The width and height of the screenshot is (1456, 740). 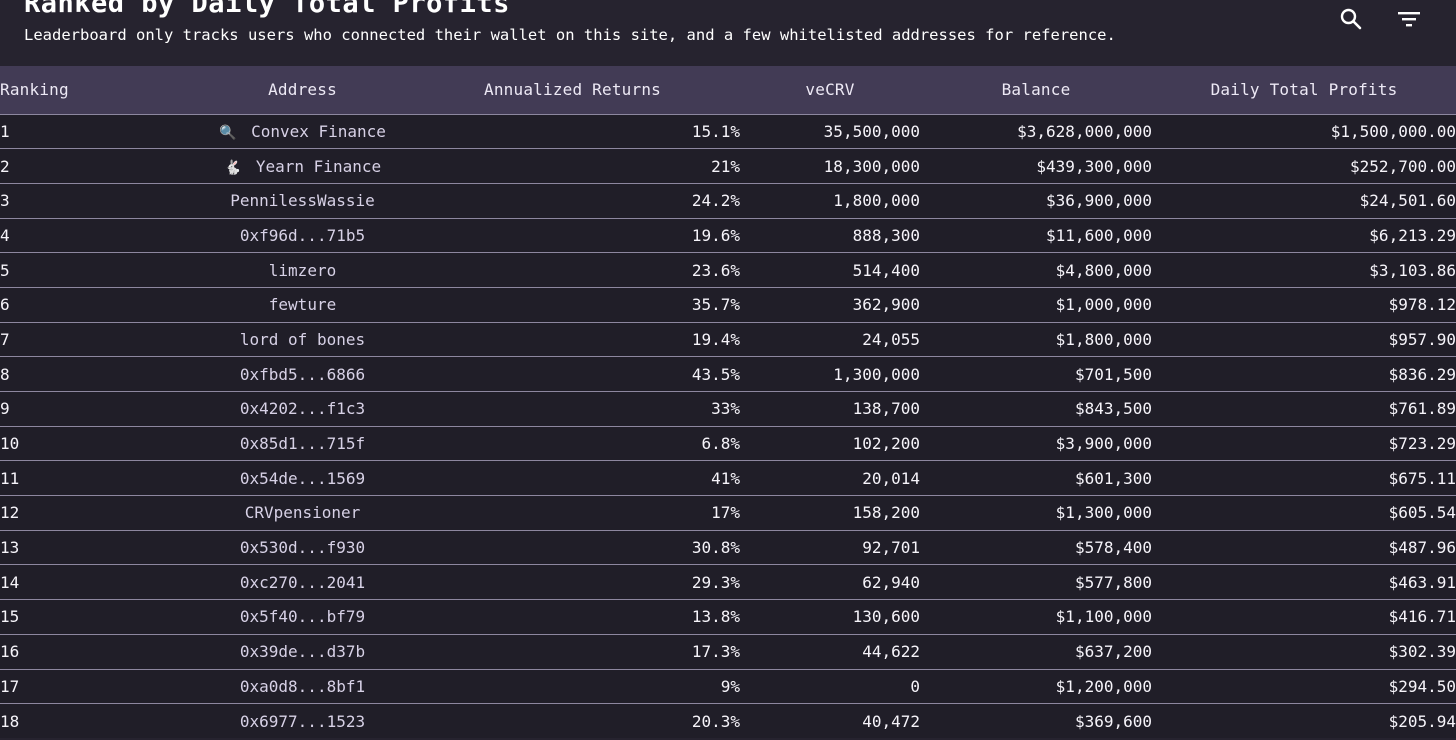 I want to click on rank-cell: 5, so click(x=100, y=270).